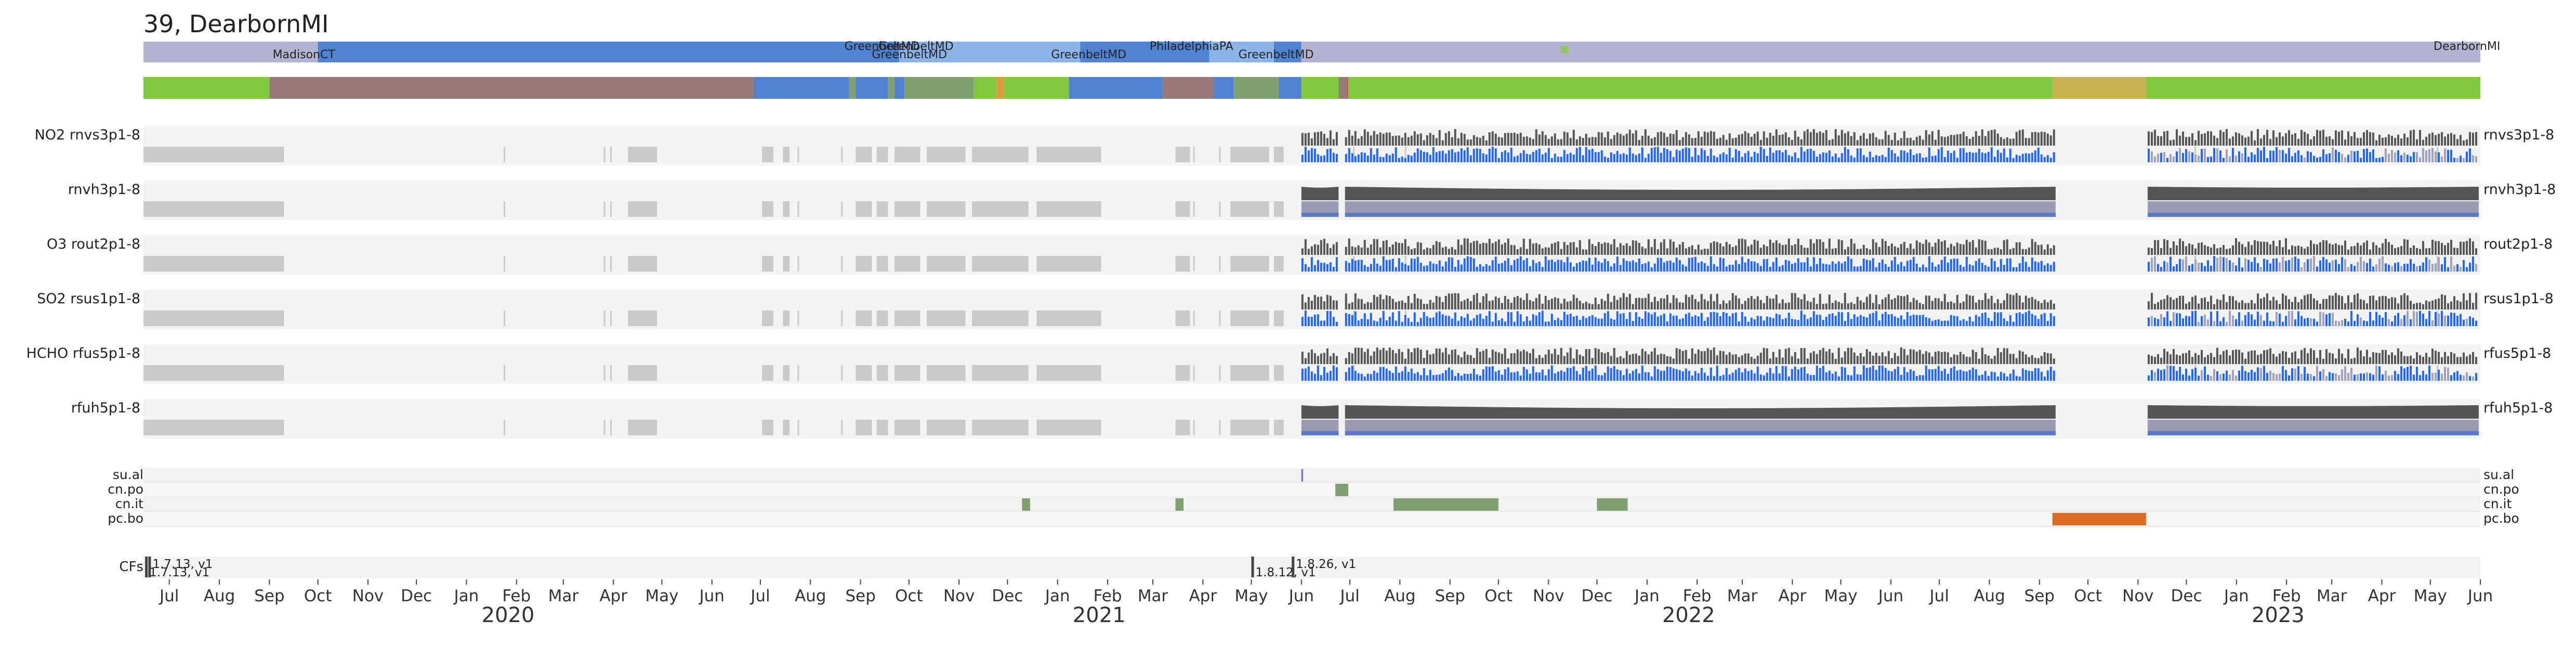  I want to click on event-label-right: pc.bo, so click(2501, 518).